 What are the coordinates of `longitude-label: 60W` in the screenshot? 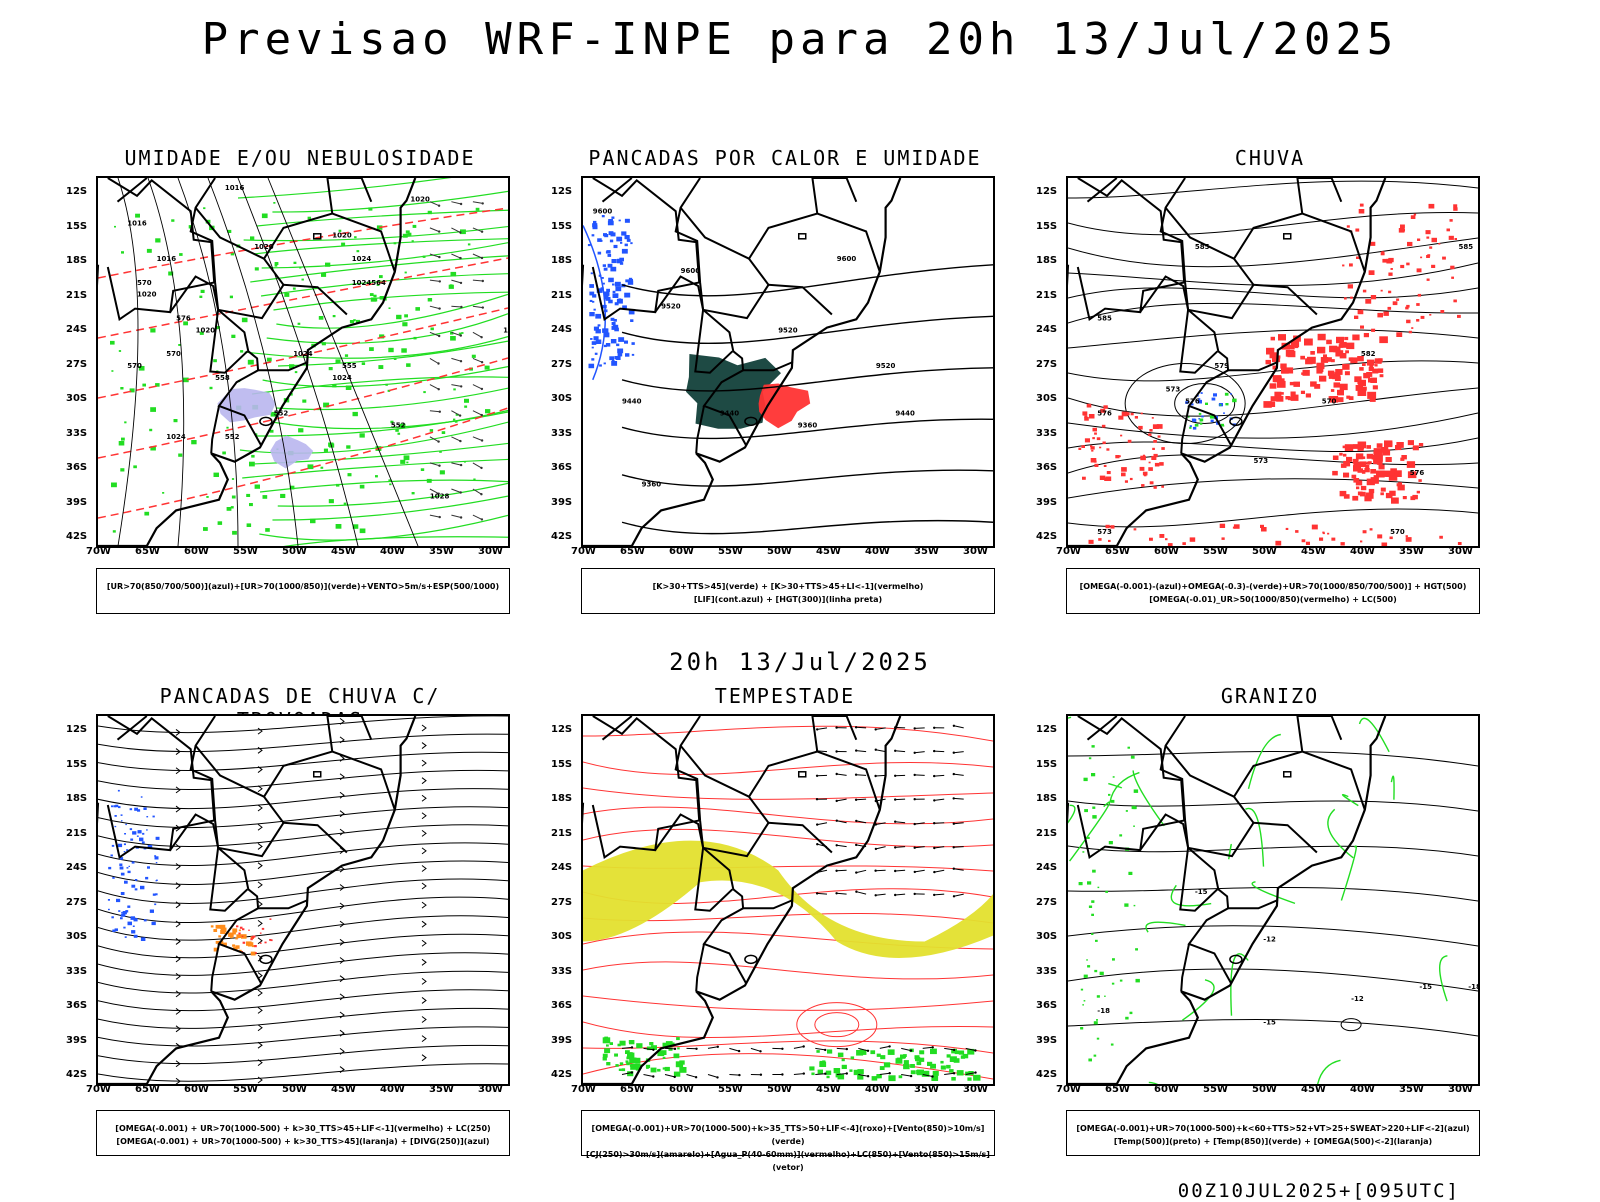 It's located at (681, 551).